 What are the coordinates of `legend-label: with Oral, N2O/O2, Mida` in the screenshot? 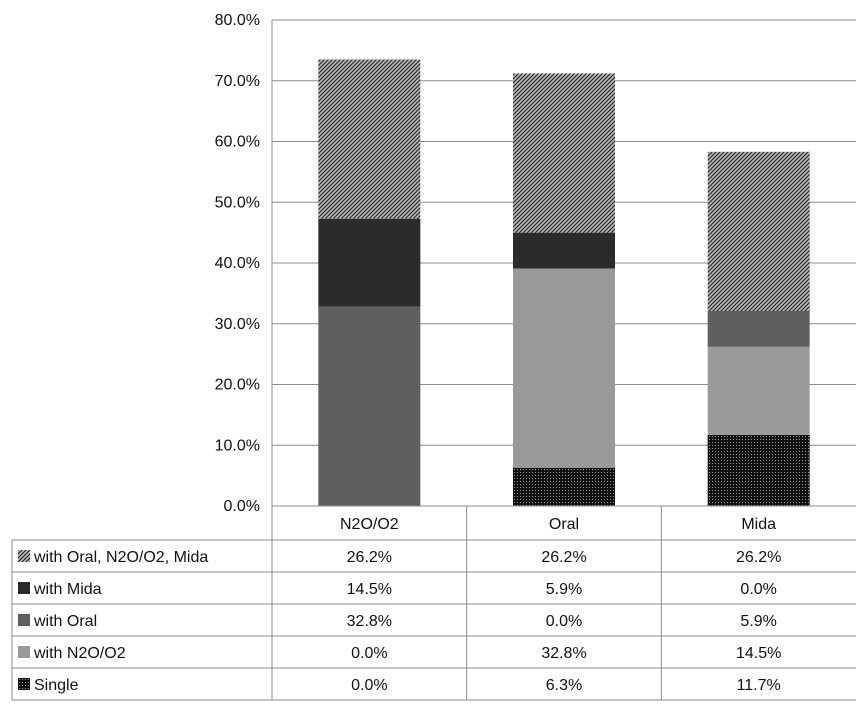 It's located at (120, 557).